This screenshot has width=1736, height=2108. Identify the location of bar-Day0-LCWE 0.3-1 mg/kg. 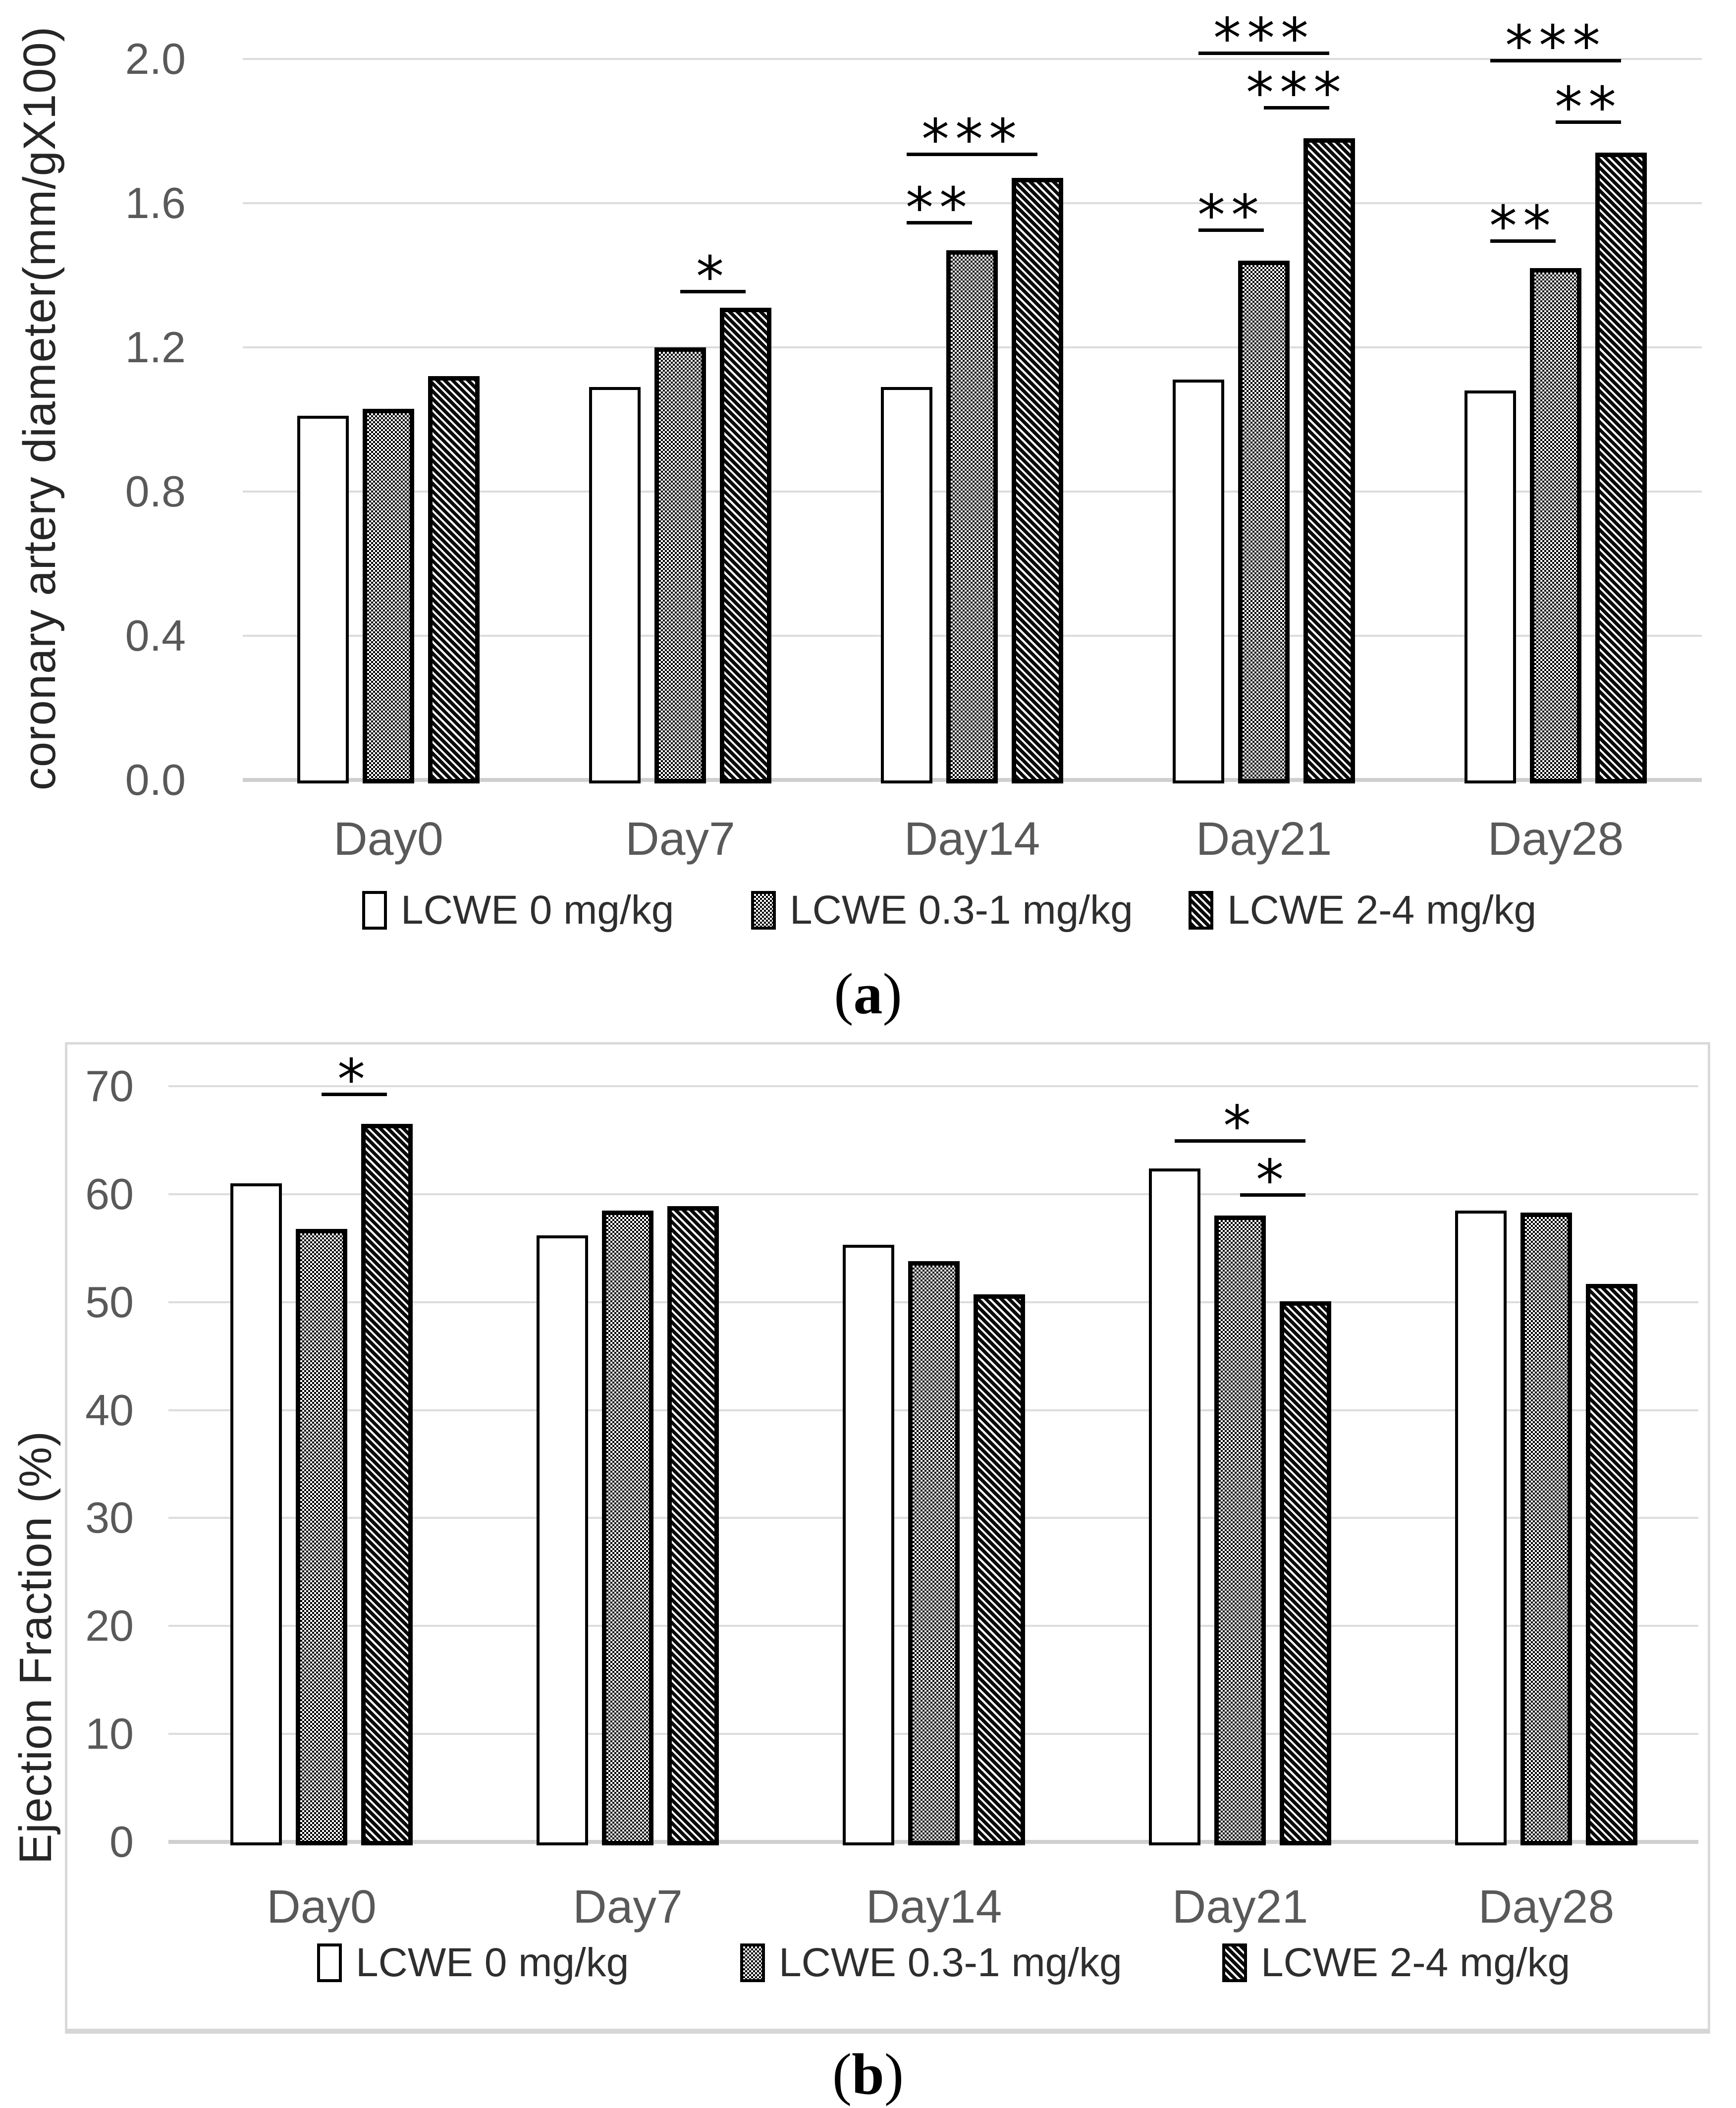
(388, 595).